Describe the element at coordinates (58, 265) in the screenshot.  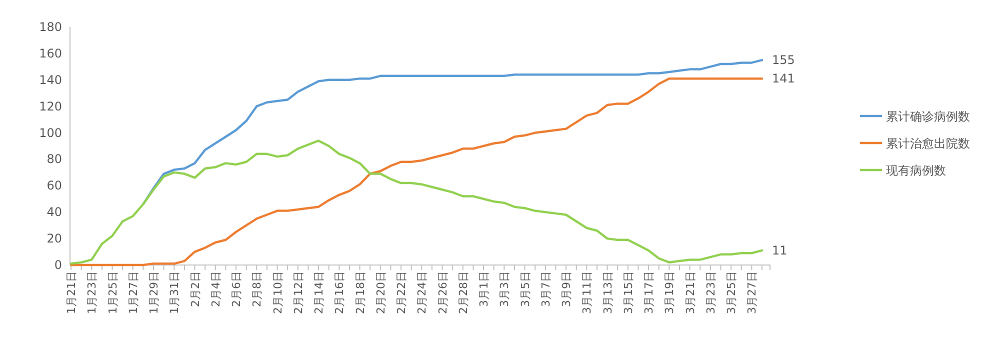
I see `y-tick-label: 0` at that location.